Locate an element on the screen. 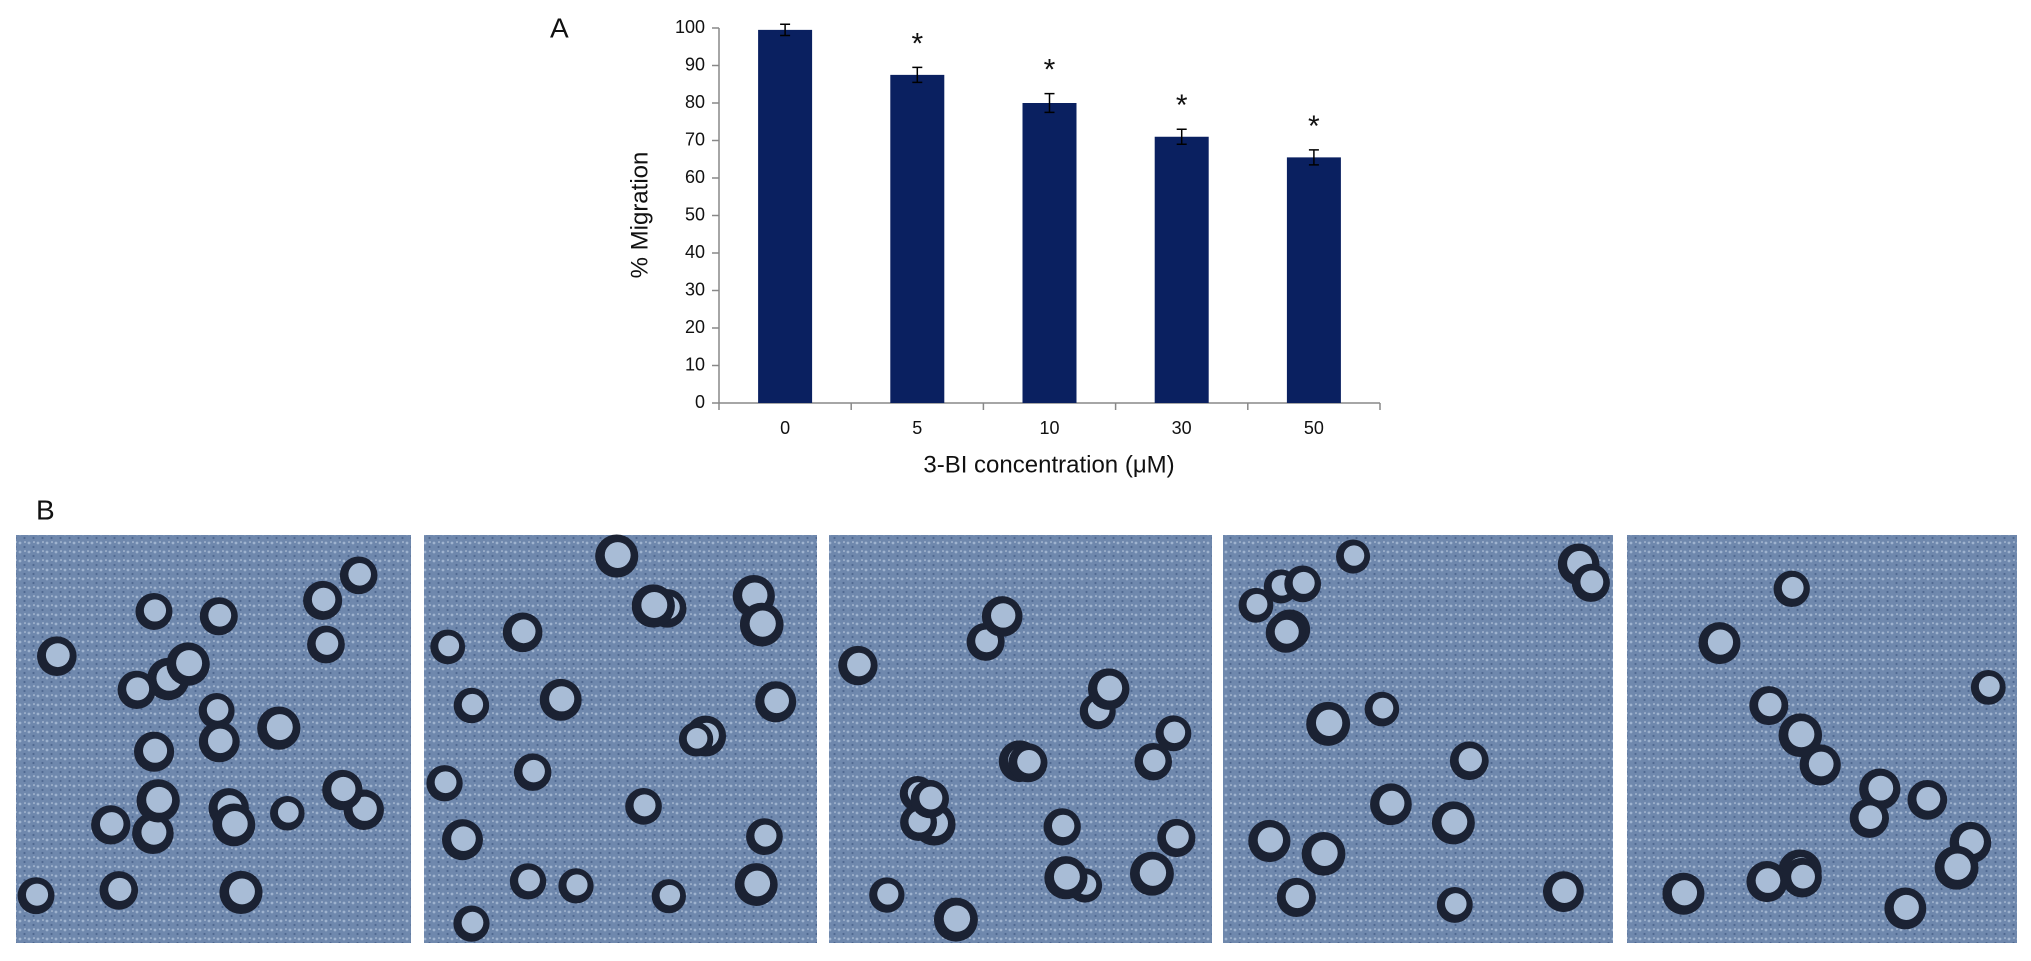 This screenshot has width=2031, height=961. y-tick-label: 60 is located at coordinates (695, 177).